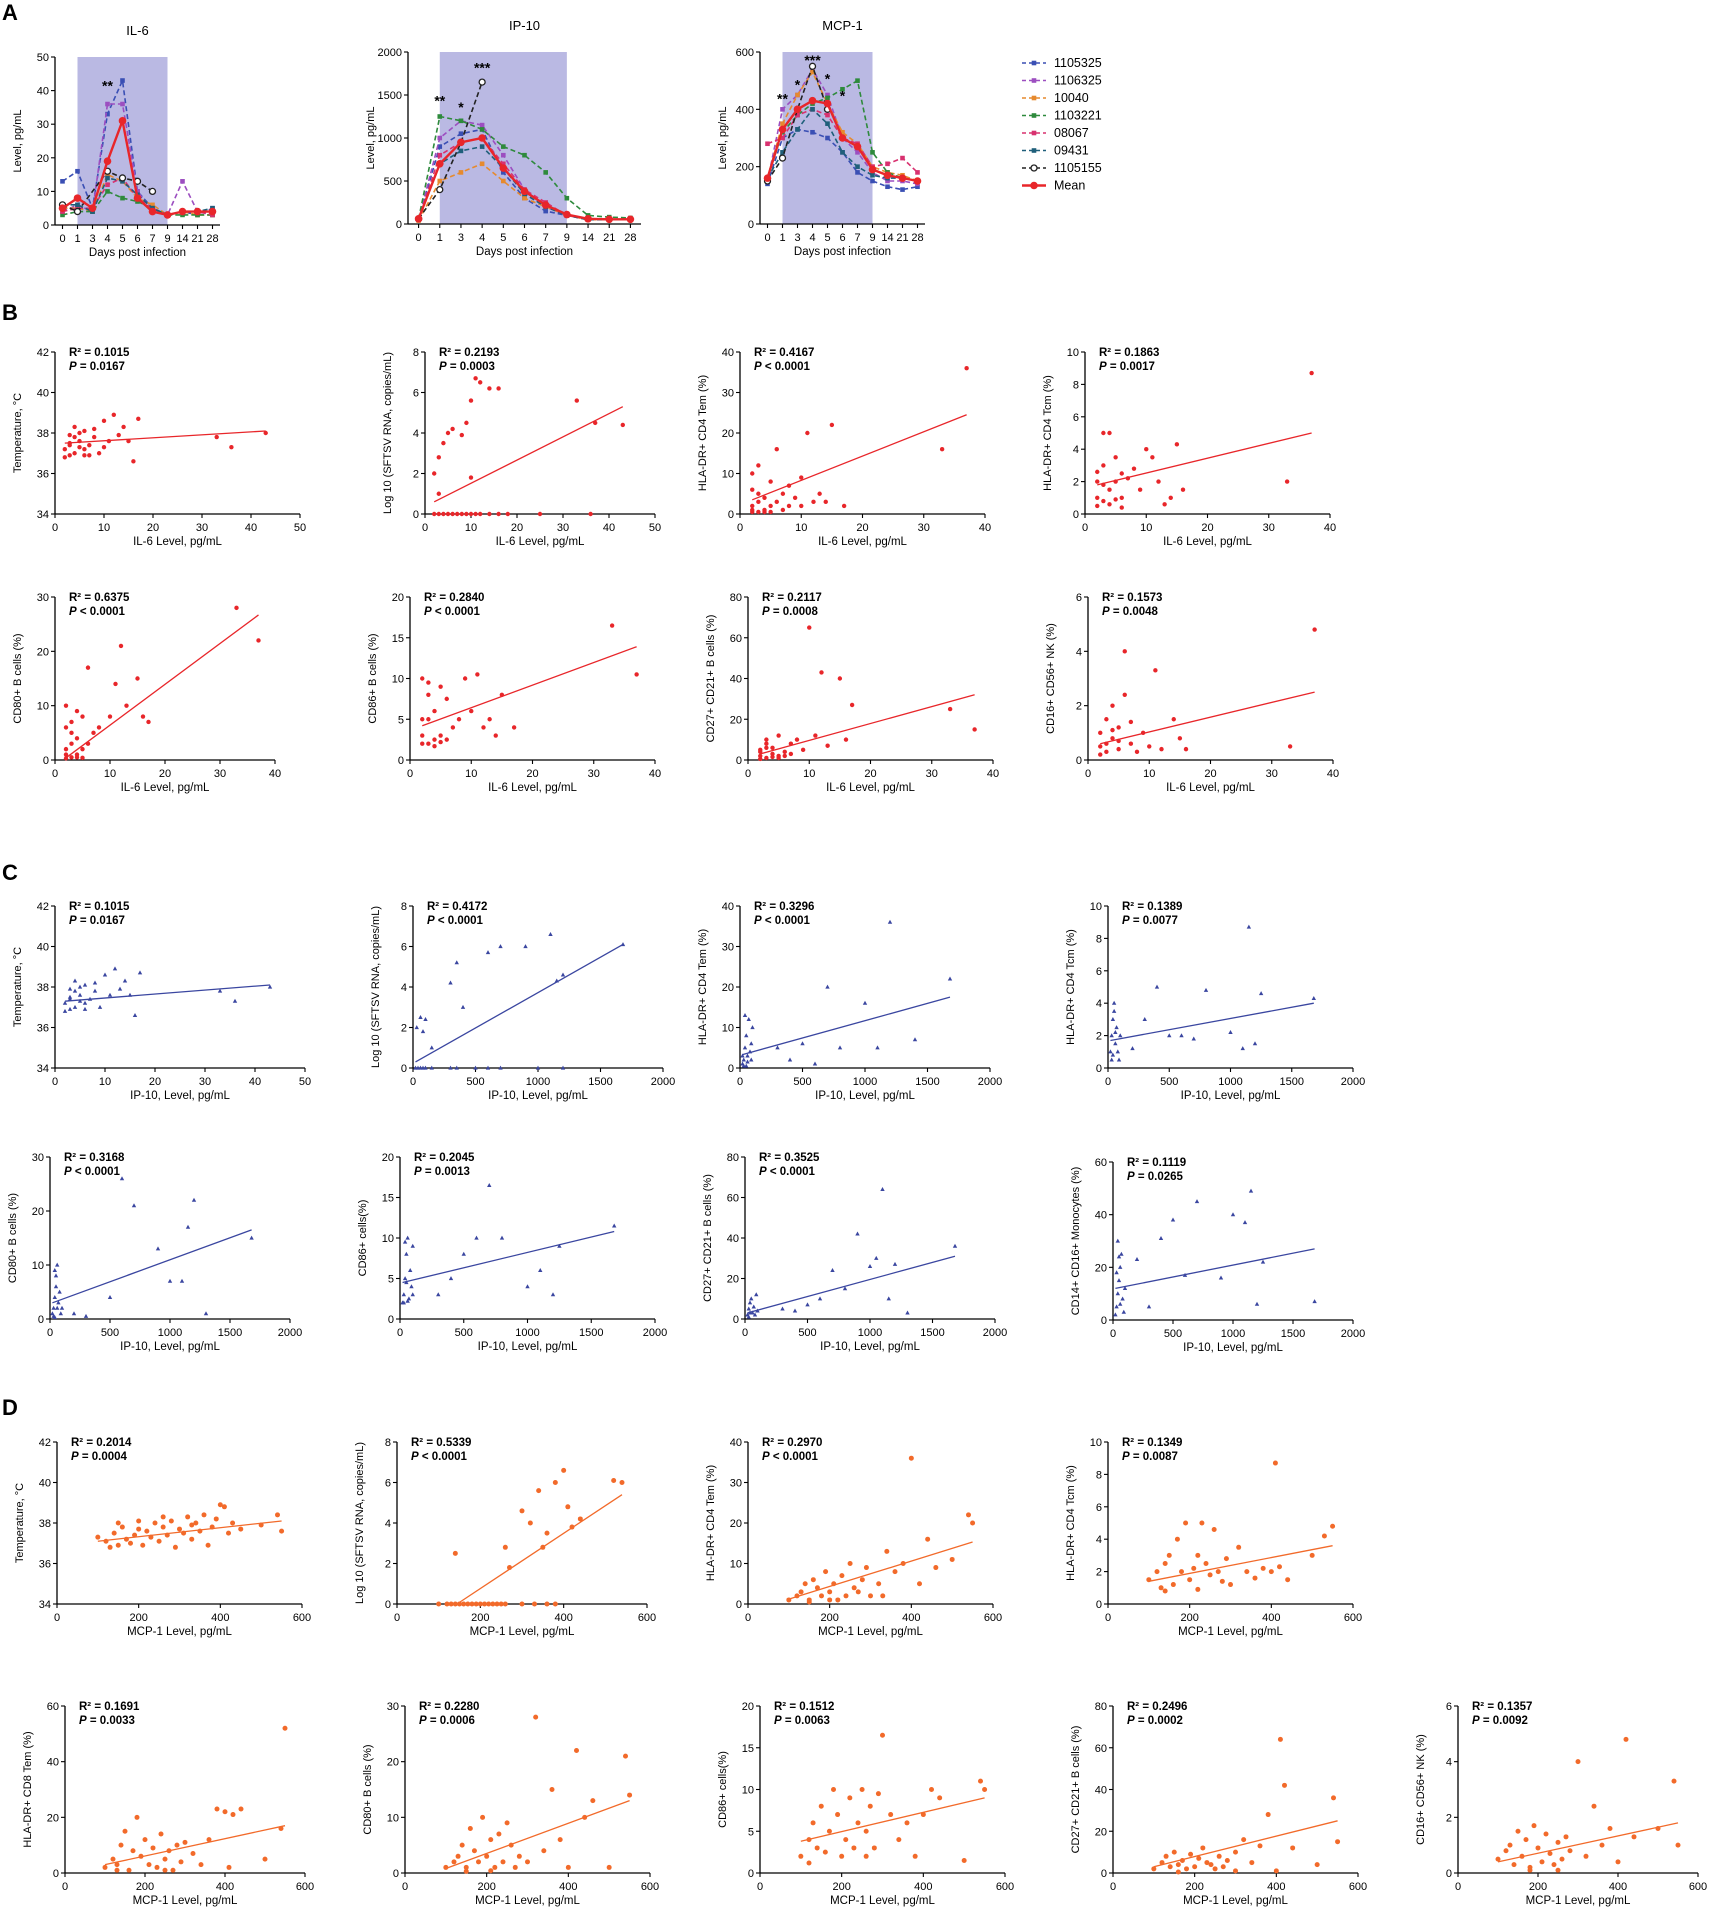 The height and width of the screenshot is (1915, 1719). What do you see at coordinates (1449, 1818) in the screenshot?
I see `y-tick-label: 2` at bounding box center [1449, 1818].